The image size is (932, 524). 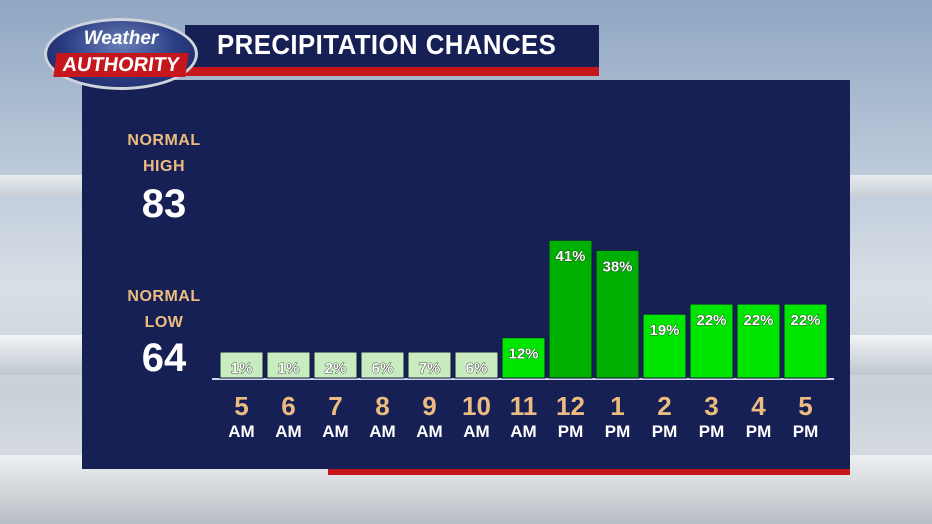 I want to click on bar-5-am, so click(x=241, y=365).